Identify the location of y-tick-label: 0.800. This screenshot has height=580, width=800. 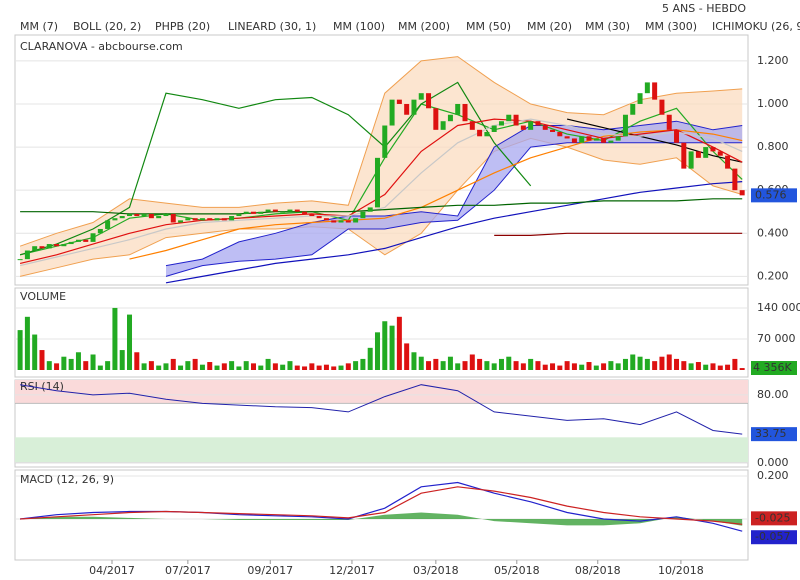
(773, 146).